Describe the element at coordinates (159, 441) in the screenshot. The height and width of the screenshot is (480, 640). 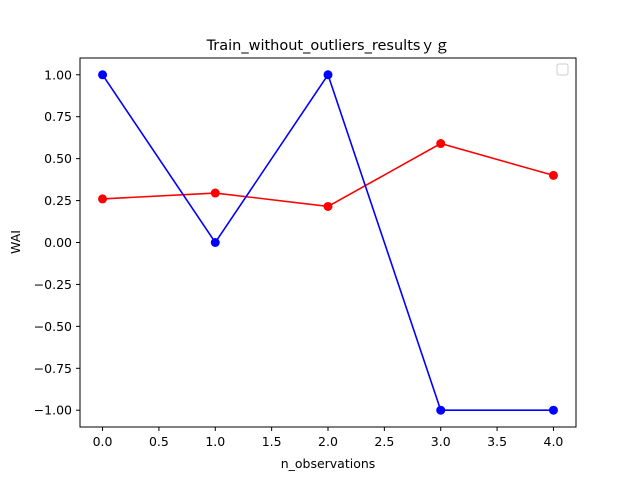
I see `x-tick-label: 0.5` at that location.